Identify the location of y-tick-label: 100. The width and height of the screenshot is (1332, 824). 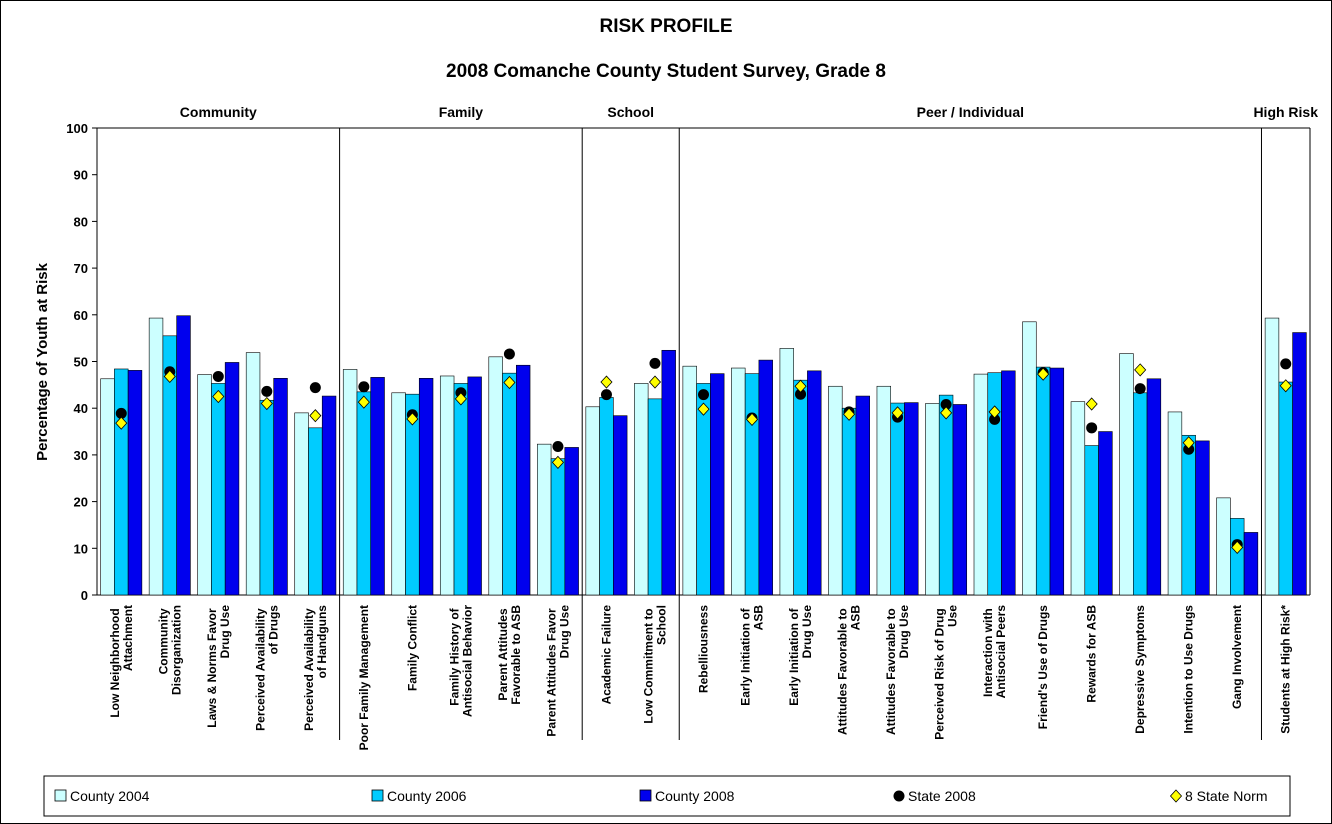
(77, 128).